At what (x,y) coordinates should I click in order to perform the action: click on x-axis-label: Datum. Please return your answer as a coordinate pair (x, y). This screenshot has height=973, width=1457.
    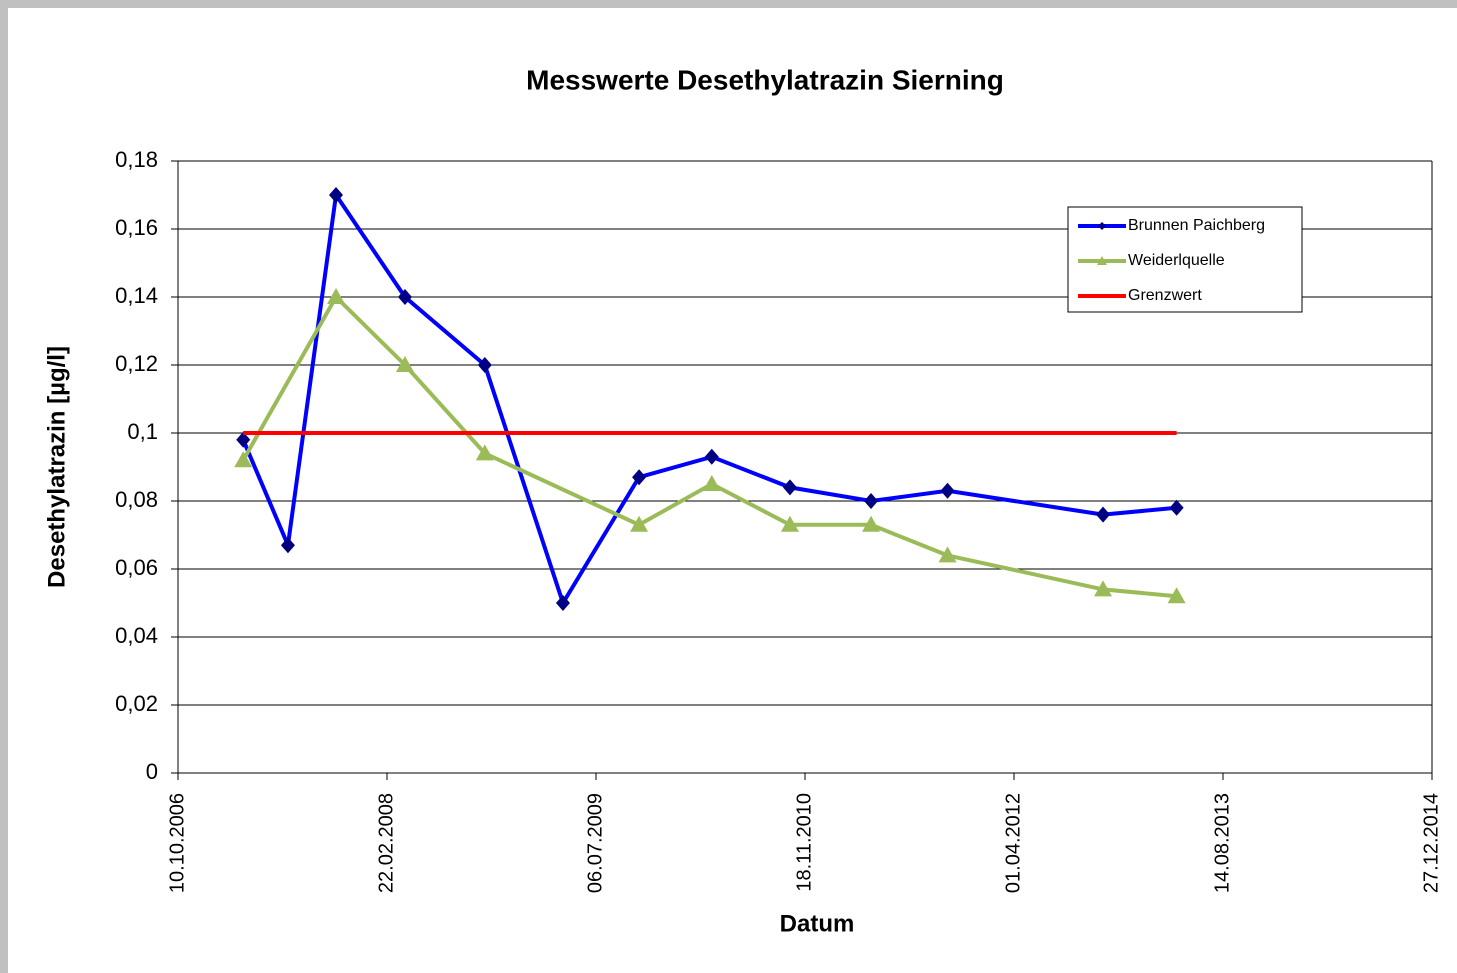
    Looking at the image, I should click on (817, 923).